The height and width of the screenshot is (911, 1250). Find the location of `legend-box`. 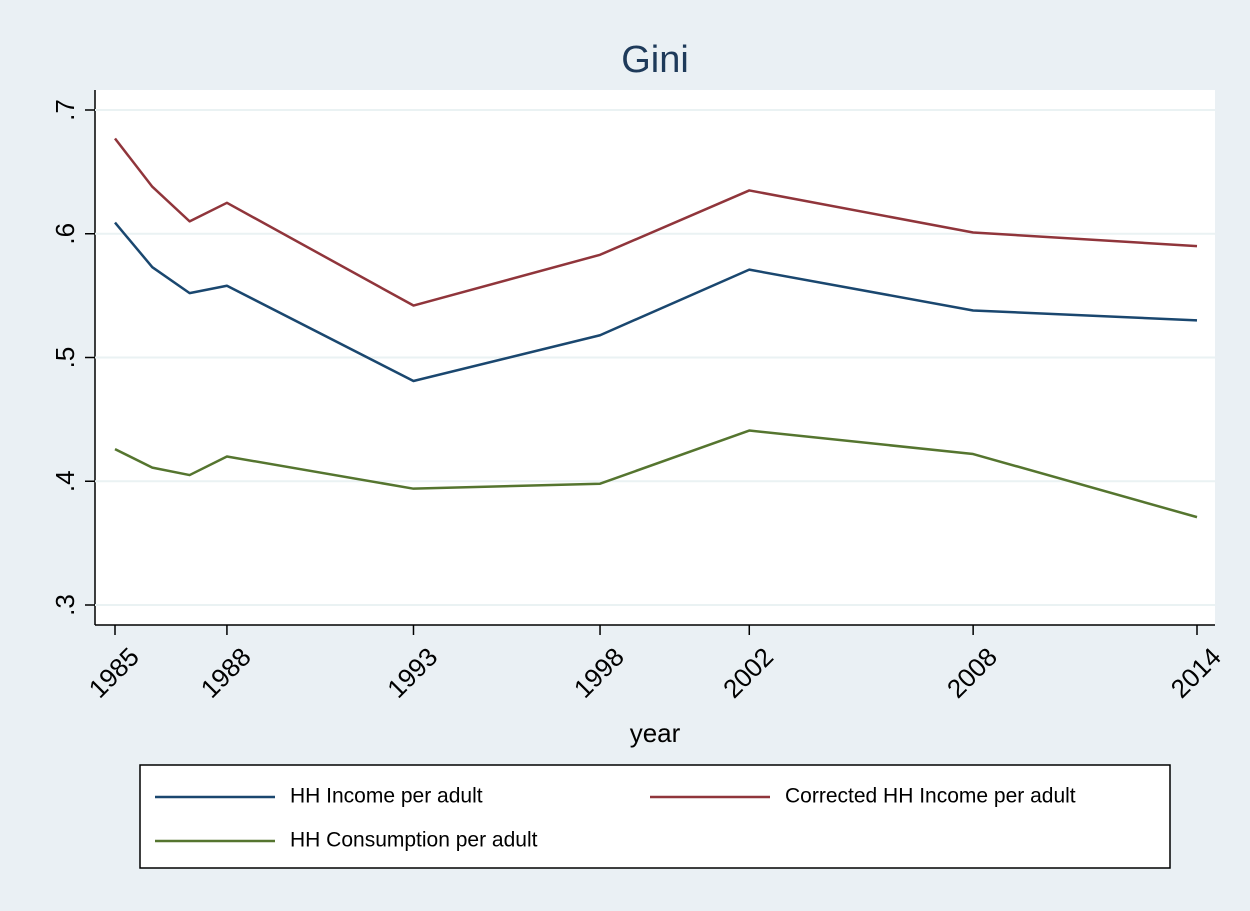

legend-box is located at coordinates (655, 816).